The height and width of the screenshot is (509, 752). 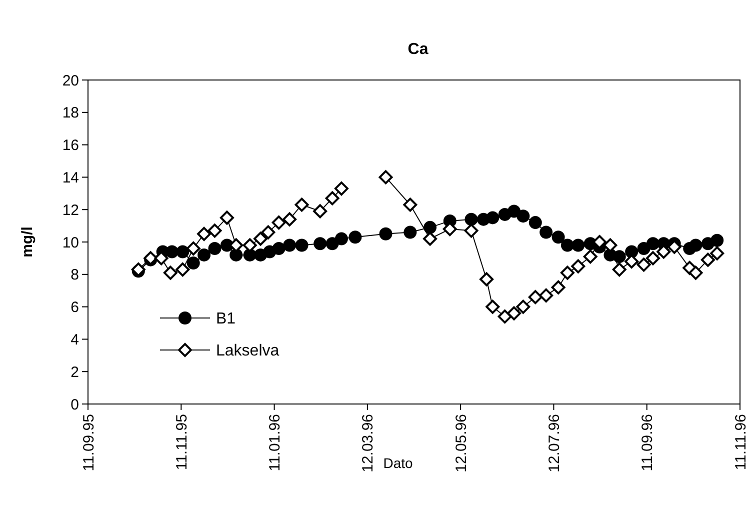 What do you see at coordinates (74, 405) in the screenshot?
I see `y-tick-label: 0` at bounding box center [74, 405].